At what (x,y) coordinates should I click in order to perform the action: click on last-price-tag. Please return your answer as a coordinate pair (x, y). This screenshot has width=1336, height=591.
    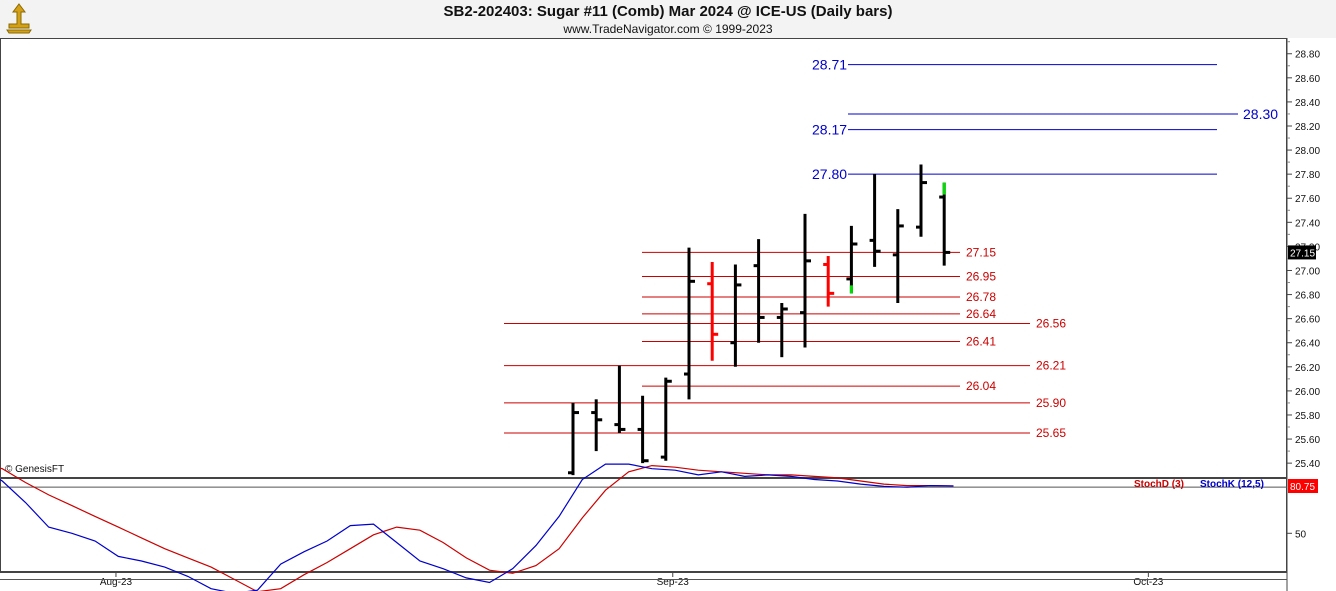
    Looking at the image, I should click on (1302, 252).